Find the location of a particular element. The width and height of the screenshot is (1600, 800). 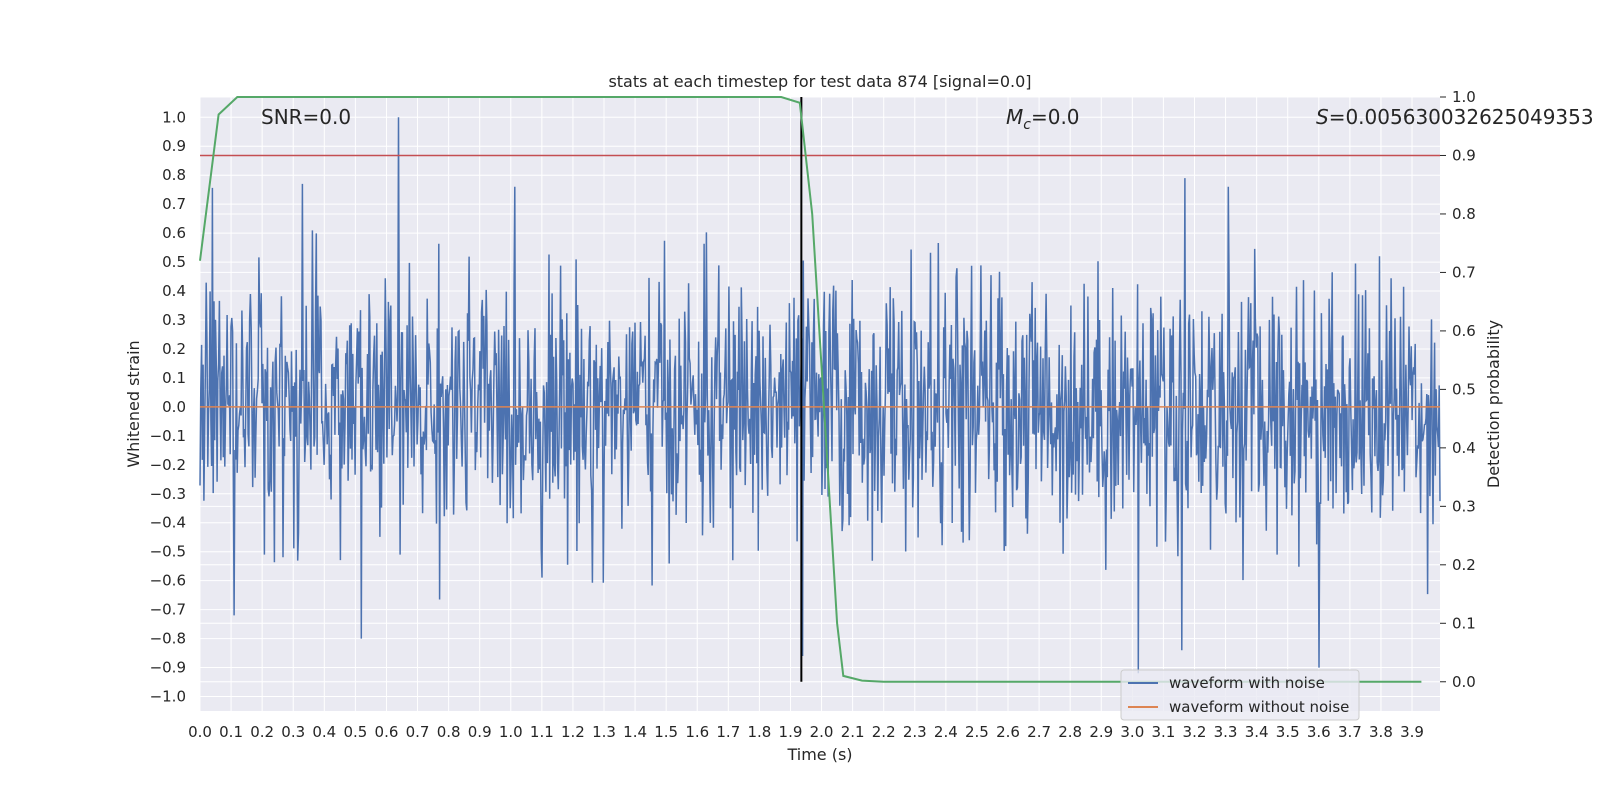

y-tick-label: 0.7 is located at coordinates (174, 204).